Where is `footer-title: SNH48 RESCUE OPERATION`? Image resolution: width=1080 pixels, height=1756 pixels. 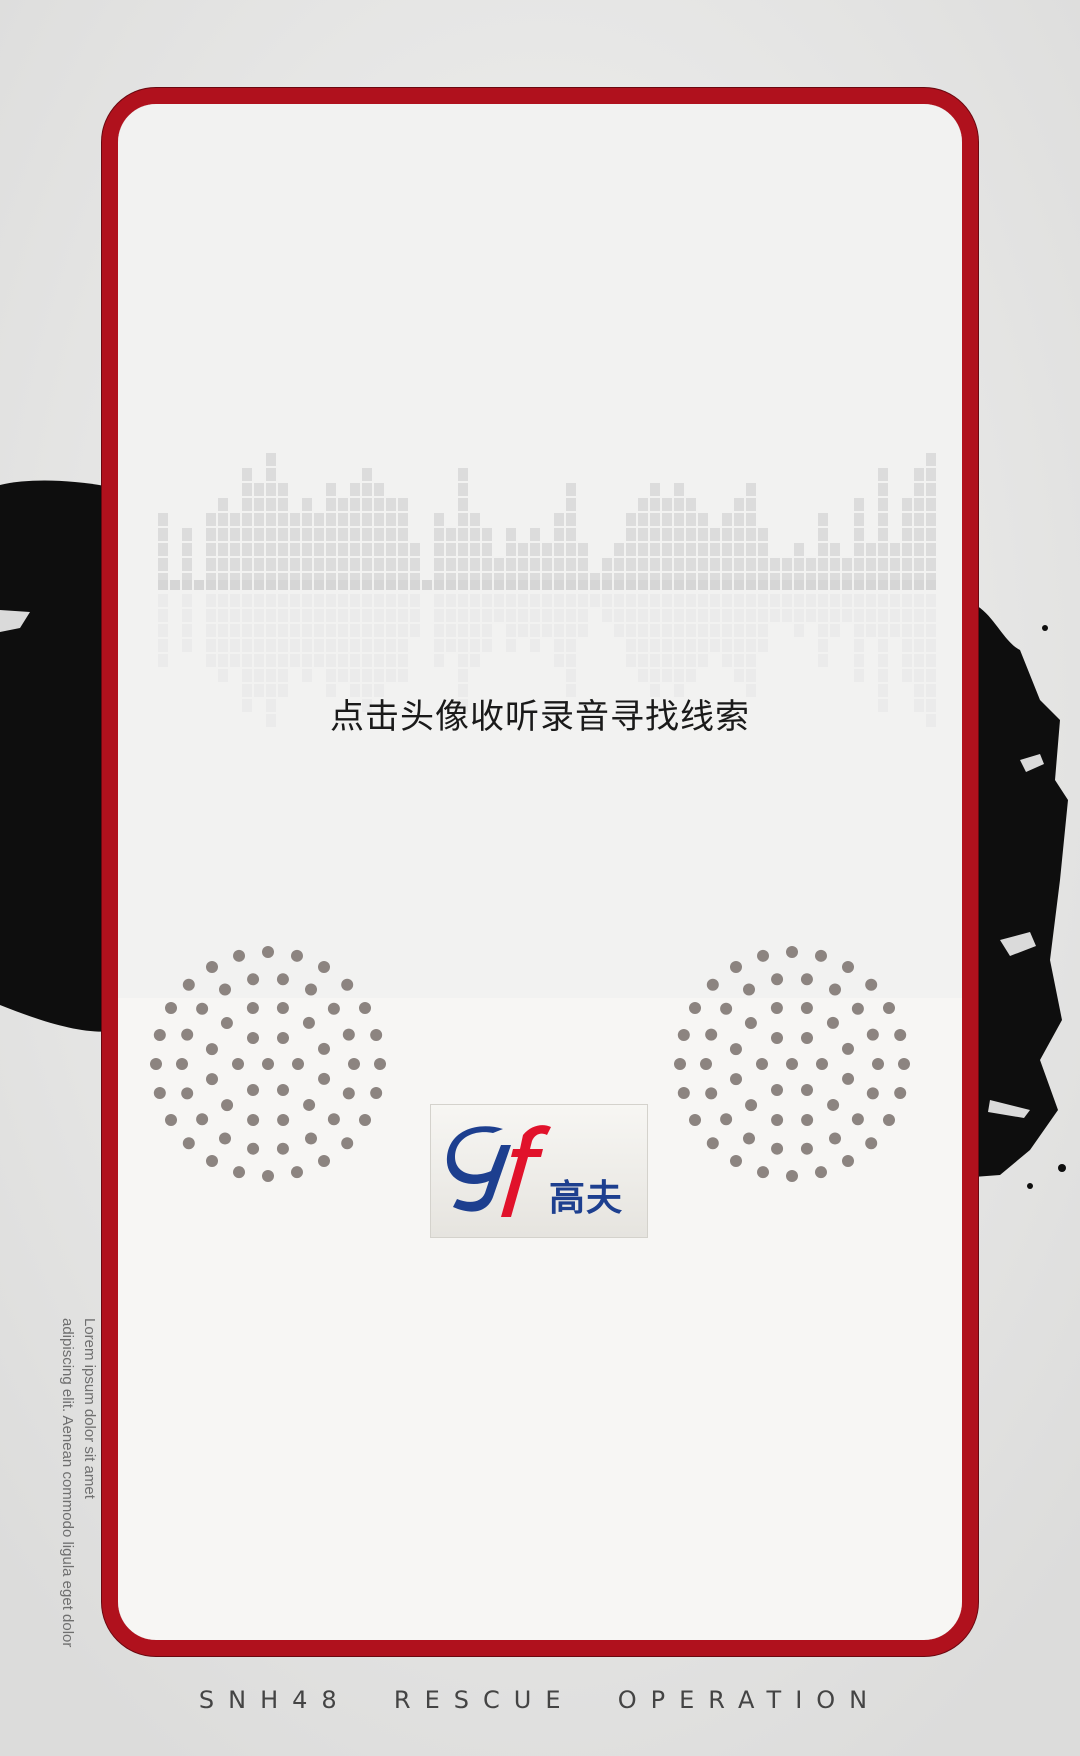
footer-title: SNH48 RESCUE OPERATION is located at coordinates (540, 1700).